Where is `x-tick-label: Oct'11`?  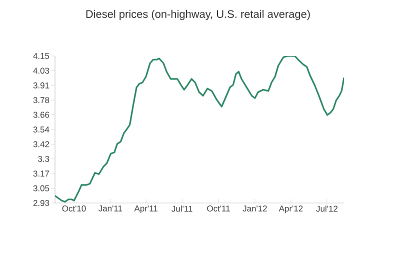
x-tick-label: Oct'11 is located at coordinates (218, 209).